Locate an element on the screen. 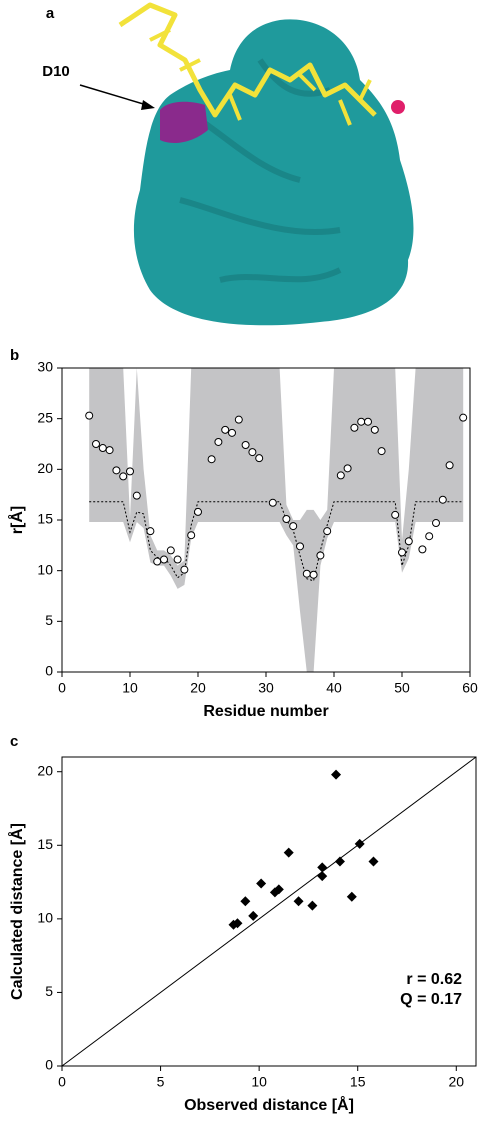 This screenshot has height=1123, width=485. x-axis-label: Residue number is located at coordinates (265, 711).